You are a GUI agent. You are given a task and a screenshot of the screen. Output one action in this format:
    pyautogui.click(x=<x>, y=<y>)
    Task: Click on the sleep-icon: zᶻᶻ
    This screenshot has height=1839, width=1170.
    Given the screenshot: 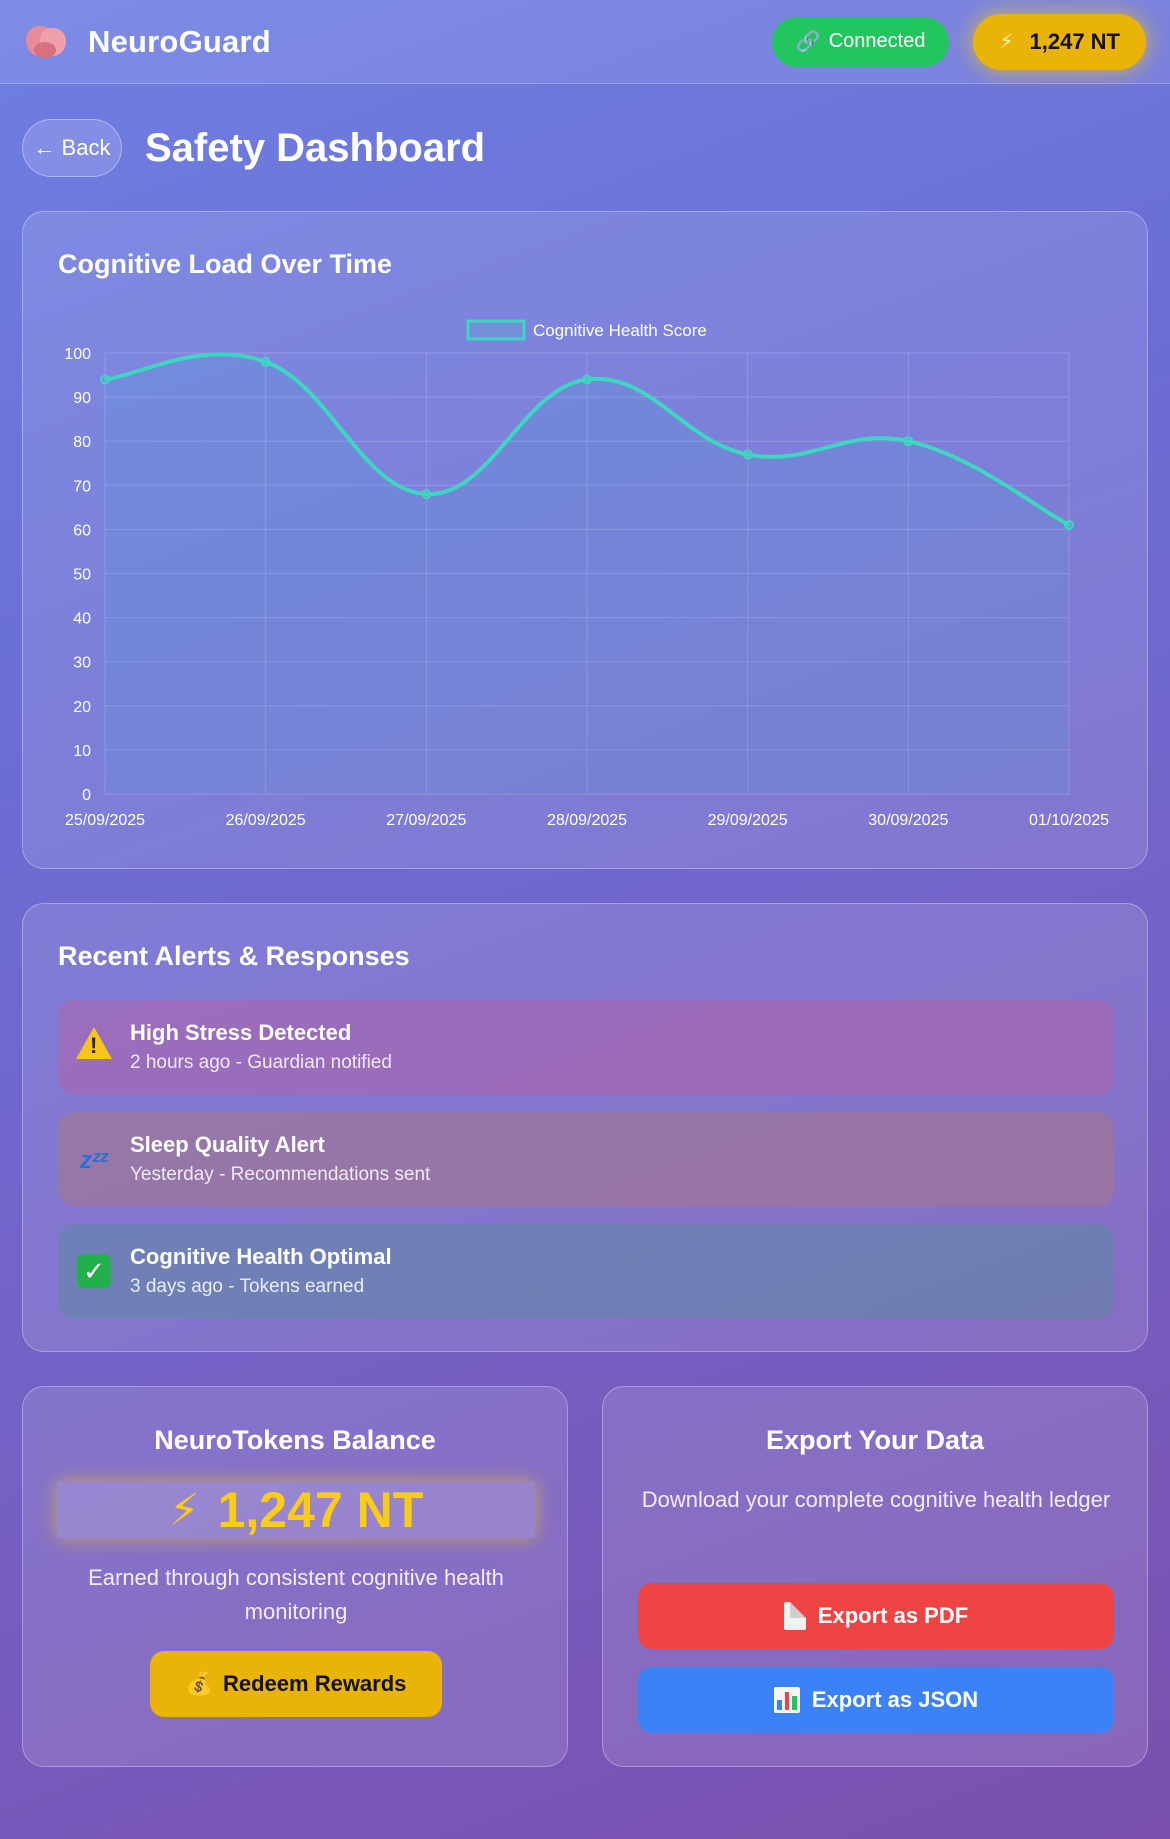 What is the action you would take?
    pyautogui.click(x=94, y=1160)
    